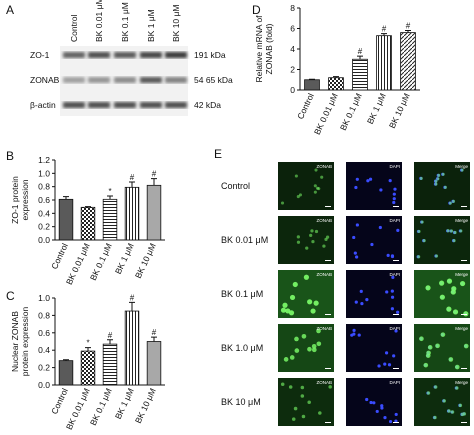 This screenshot has height=435, width=474. What do you see at coordinates (25, 199) in the screenshot?
I see `y-axis-label: expression` at bounding box center [25, 199].